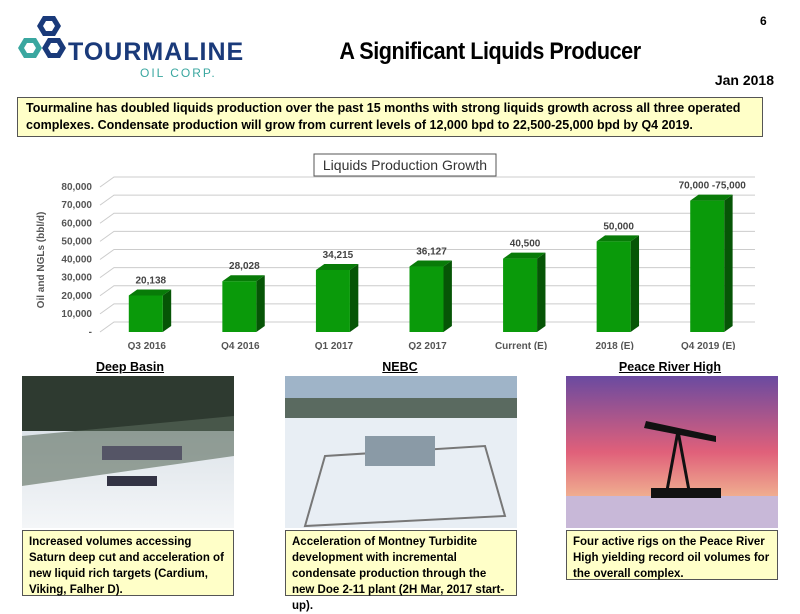 The height and width of the screenshot is (614, 800). I want to click on logo-name: TOURMALINE, so click(156, 52).